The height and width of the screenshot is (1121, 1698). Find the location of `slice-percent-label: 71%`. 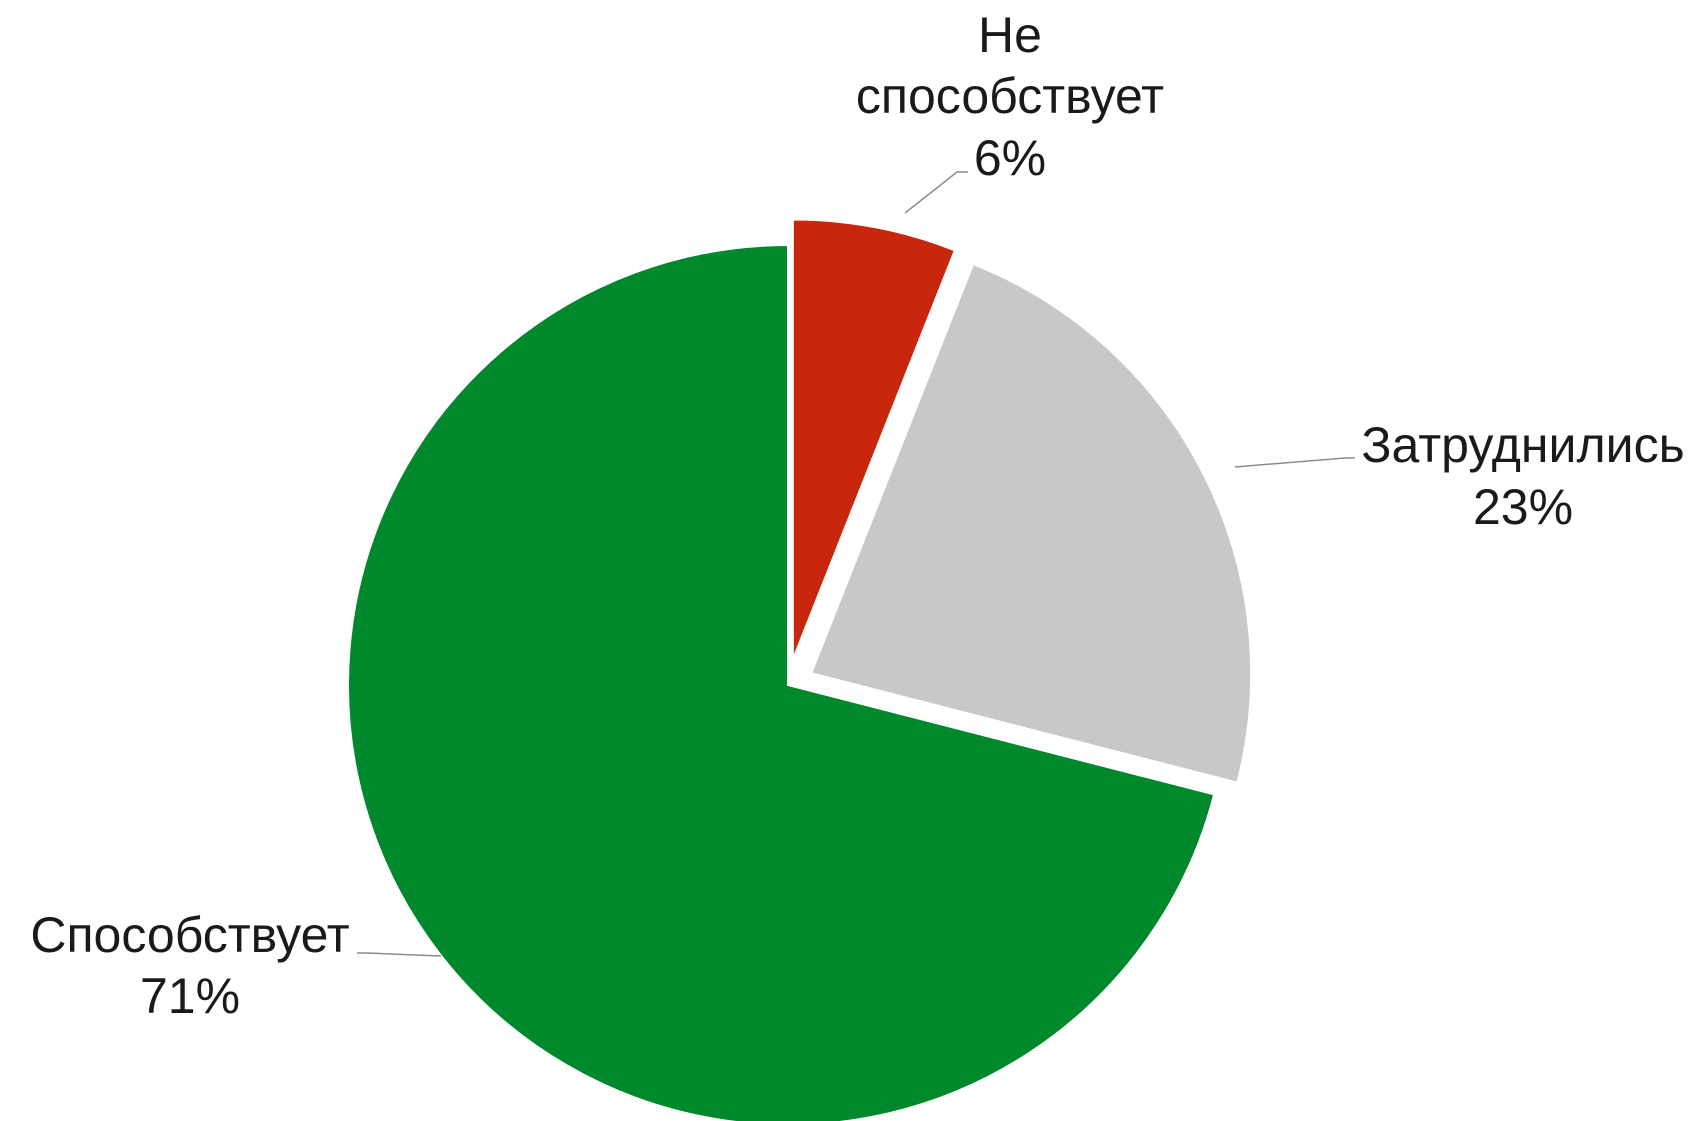

slice-percent-label: 71% is located at coordinates (190, 996).